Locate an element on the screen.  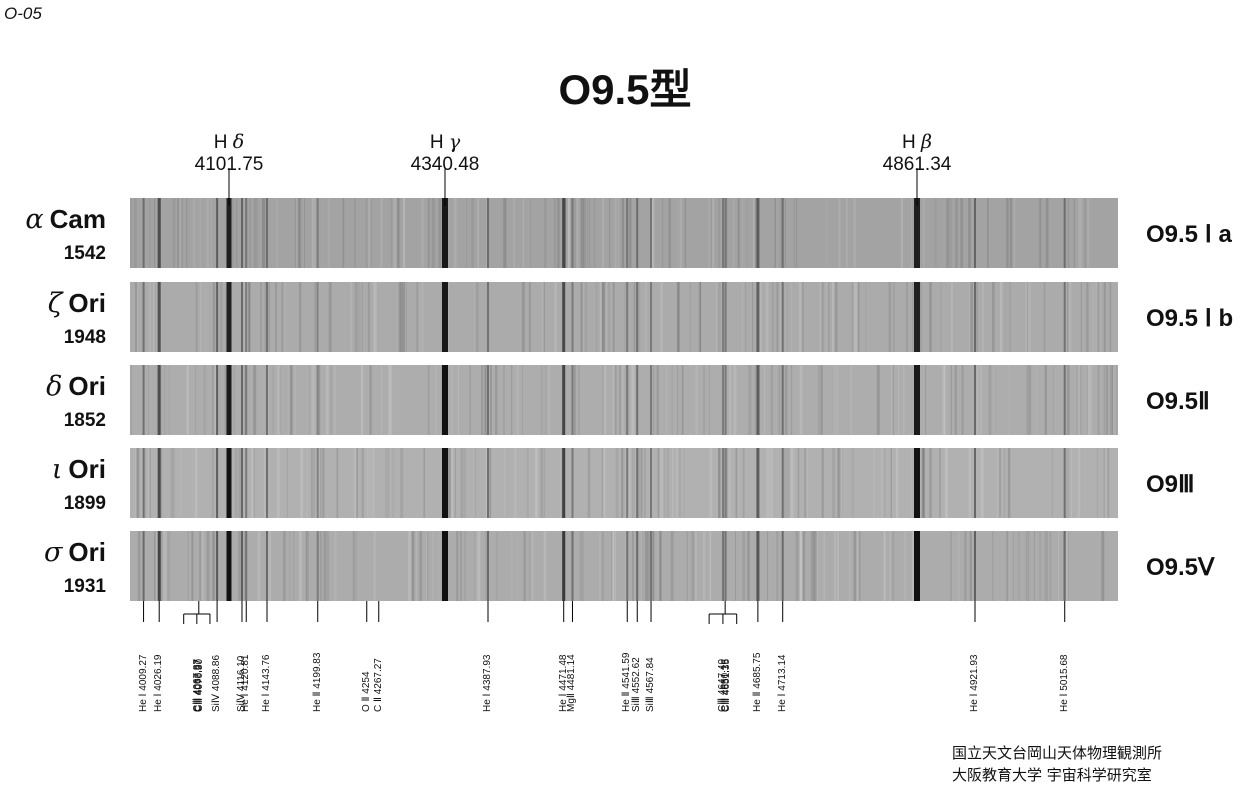
line-id-label: He Ⅰ 4009.27 is located at coordinates (143, 683).